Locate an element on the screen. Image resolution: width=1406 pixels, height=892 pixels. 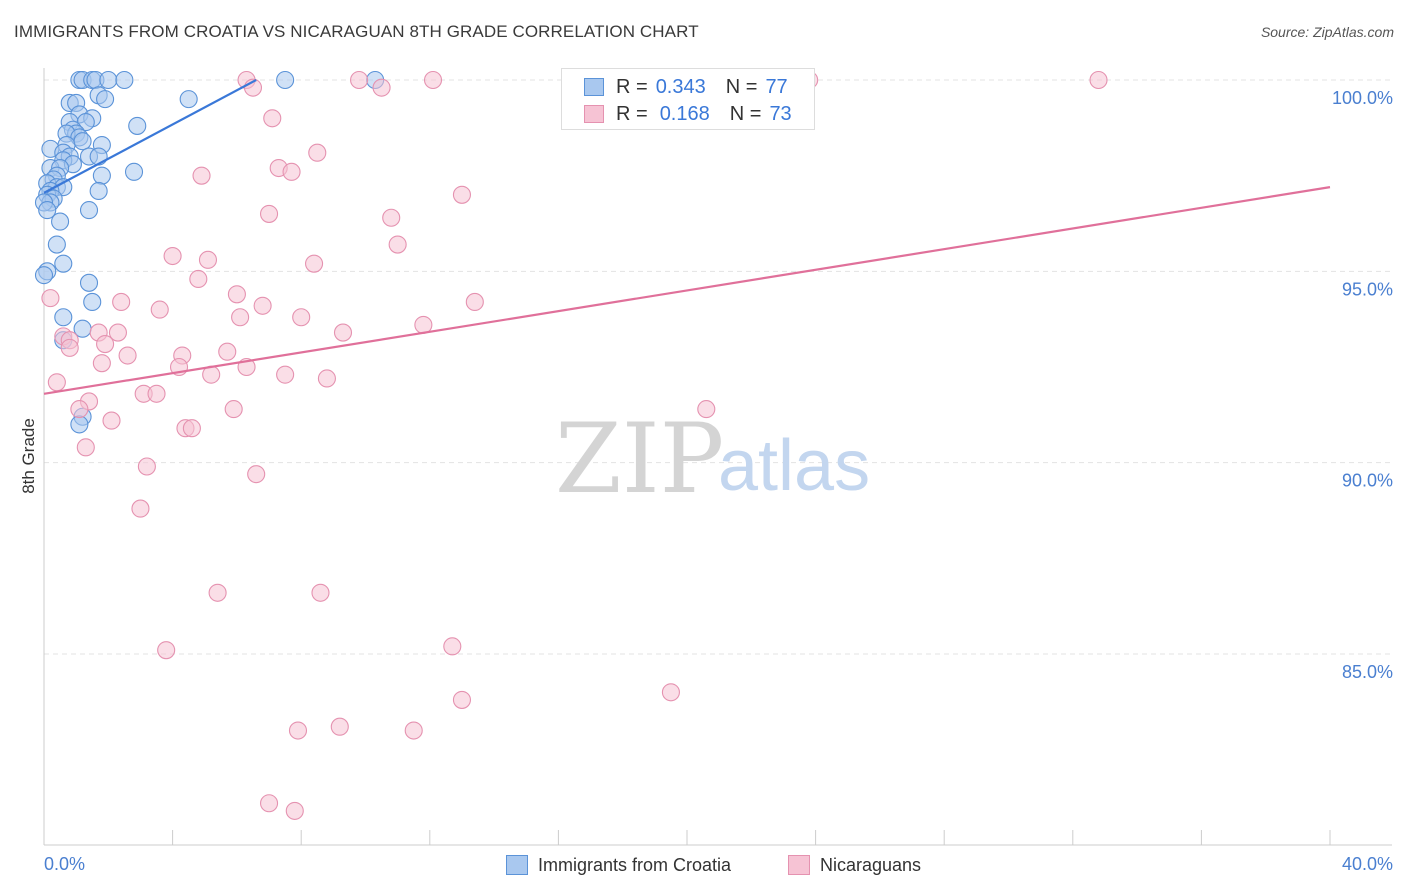
x-tick-label-min: 0.0% is located at coordinates (64, 864).